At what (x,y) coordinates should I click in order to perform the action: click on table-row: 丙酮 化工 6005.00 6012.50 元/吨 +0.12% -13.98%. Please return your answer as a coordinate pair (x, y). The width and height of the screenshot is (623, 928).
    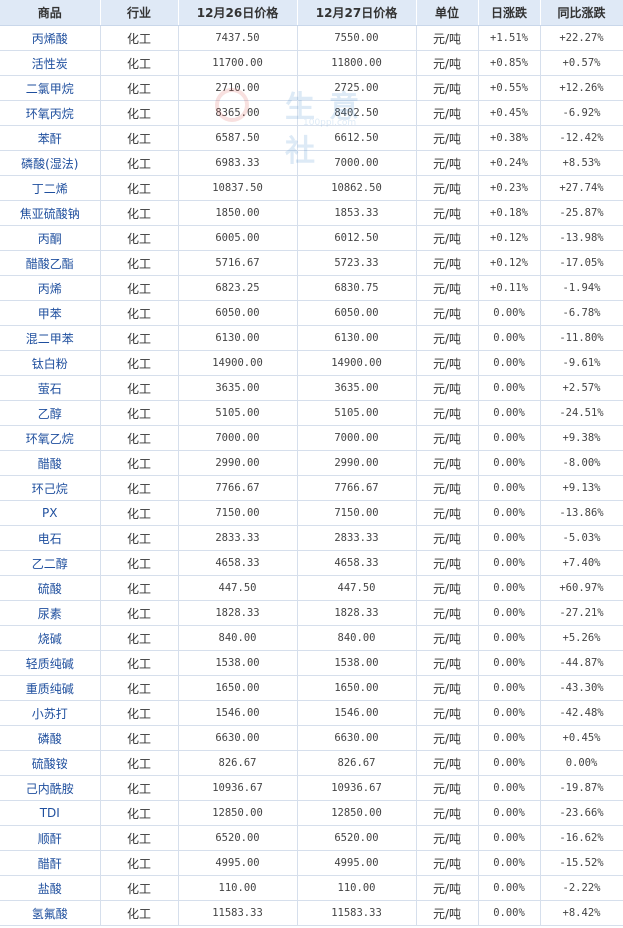
    Looking at the image, I should click on (311, 238).